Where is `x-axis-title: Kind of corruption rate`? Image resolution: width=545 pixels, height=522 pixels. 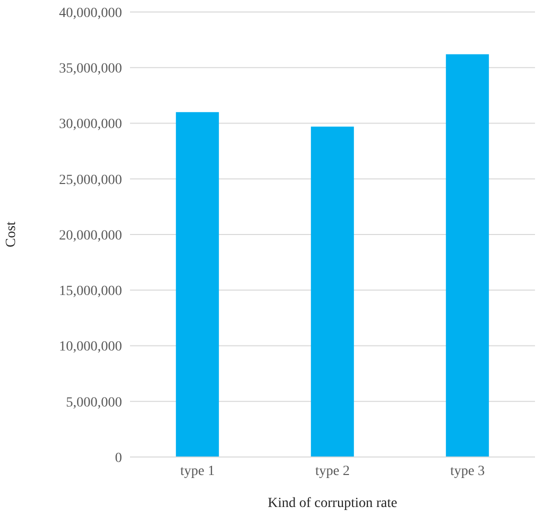
x-axis-title: Kind of corruption rate is located at coordinates (333, 503).